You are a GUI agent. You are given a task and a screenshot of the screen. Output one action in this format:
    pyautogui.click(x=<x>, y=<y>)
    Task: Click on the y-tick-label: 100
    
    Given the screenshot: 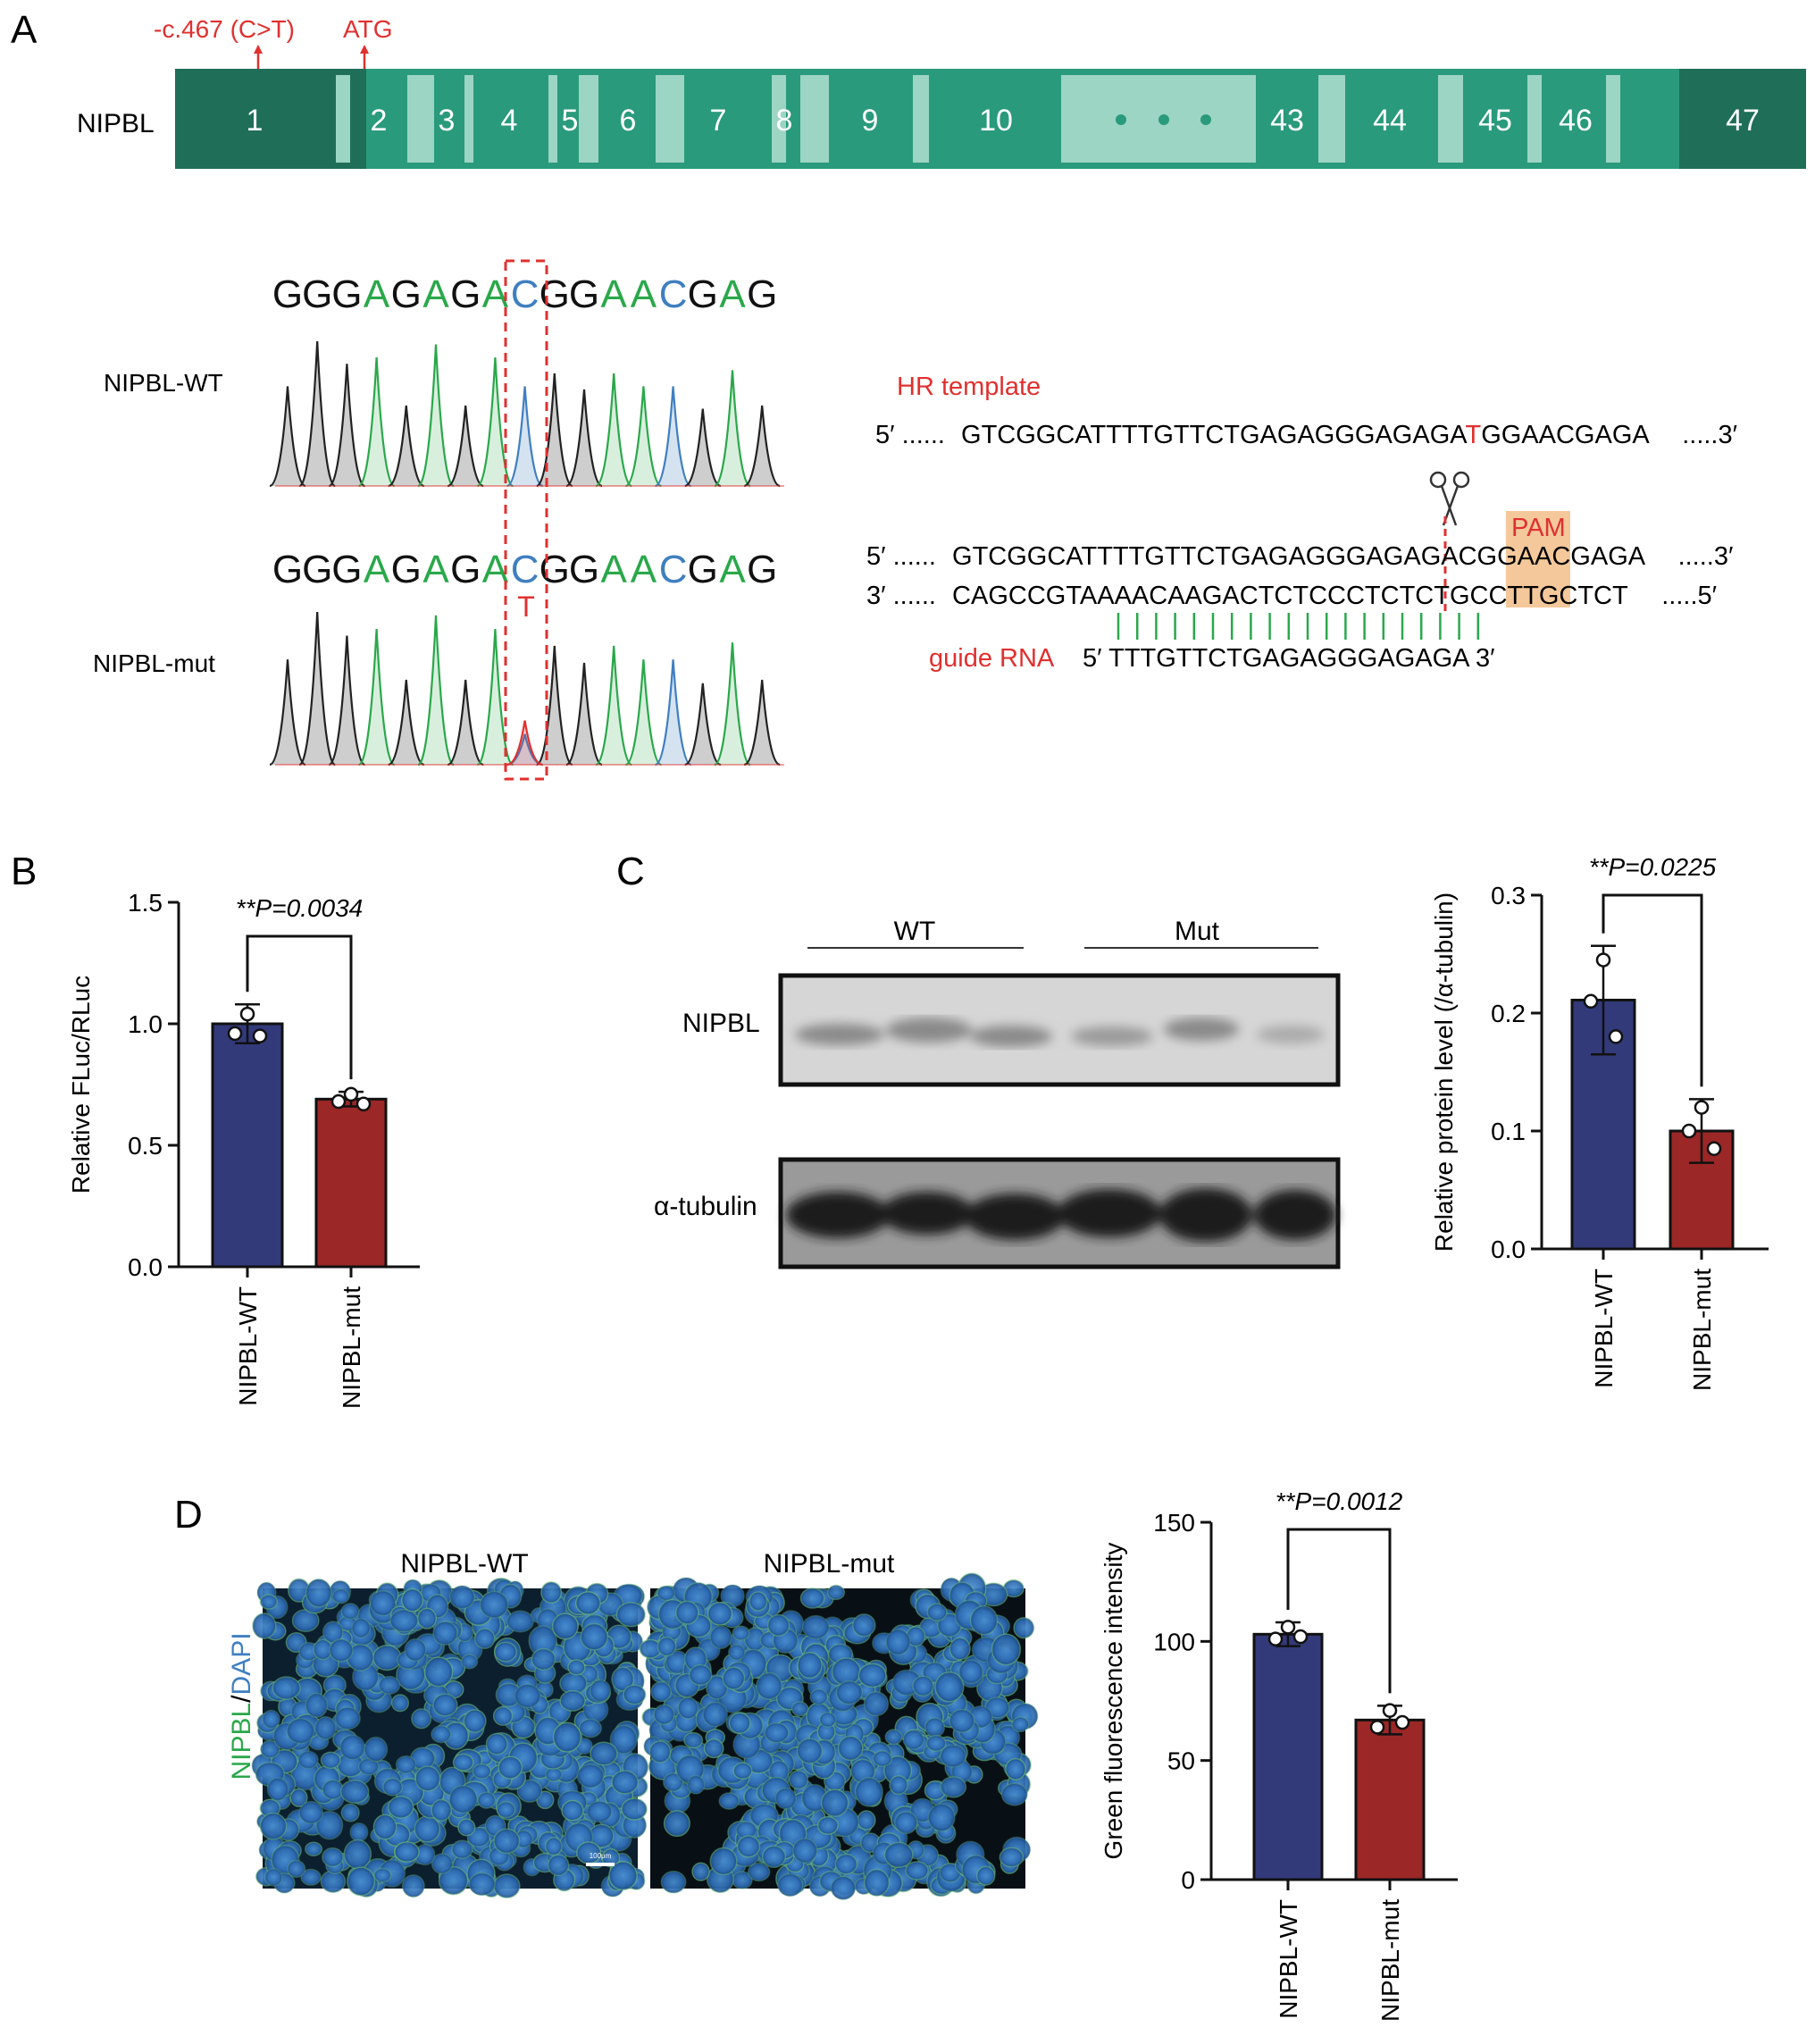 What is the action you would take?
    pyautogui.click(x=1174, y=1641)
    